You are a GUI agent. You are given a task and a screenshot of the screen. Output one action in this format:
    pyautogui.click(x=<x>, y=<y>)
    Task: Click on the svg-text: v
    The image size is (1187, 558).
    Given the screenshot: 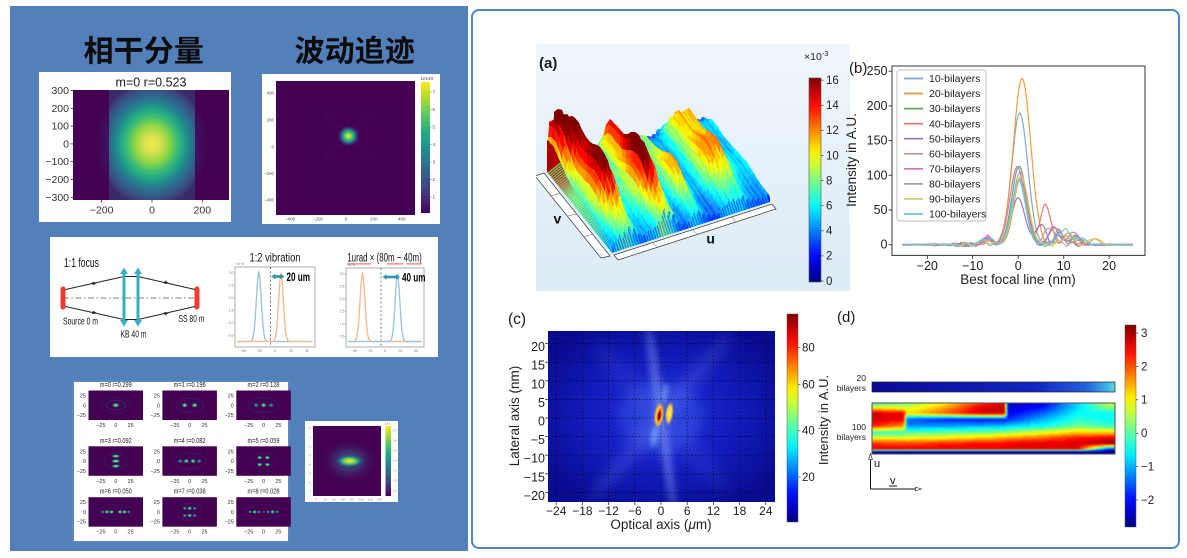 What is the action you would take?
    pyautogui.click(x=893, y=481)
    